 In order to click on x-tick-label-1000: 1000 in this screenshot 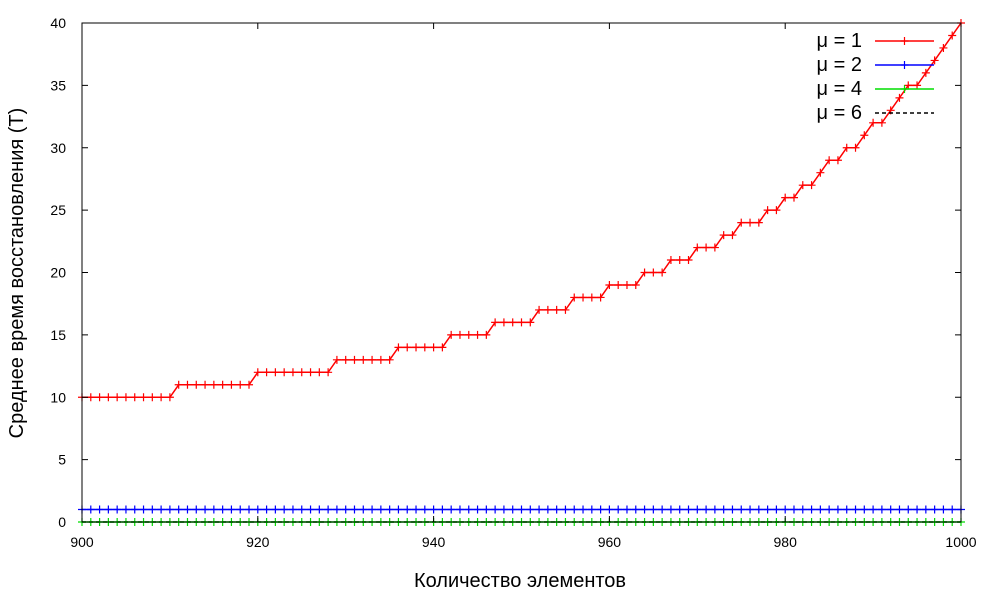, I will do `click(960, 542)`.